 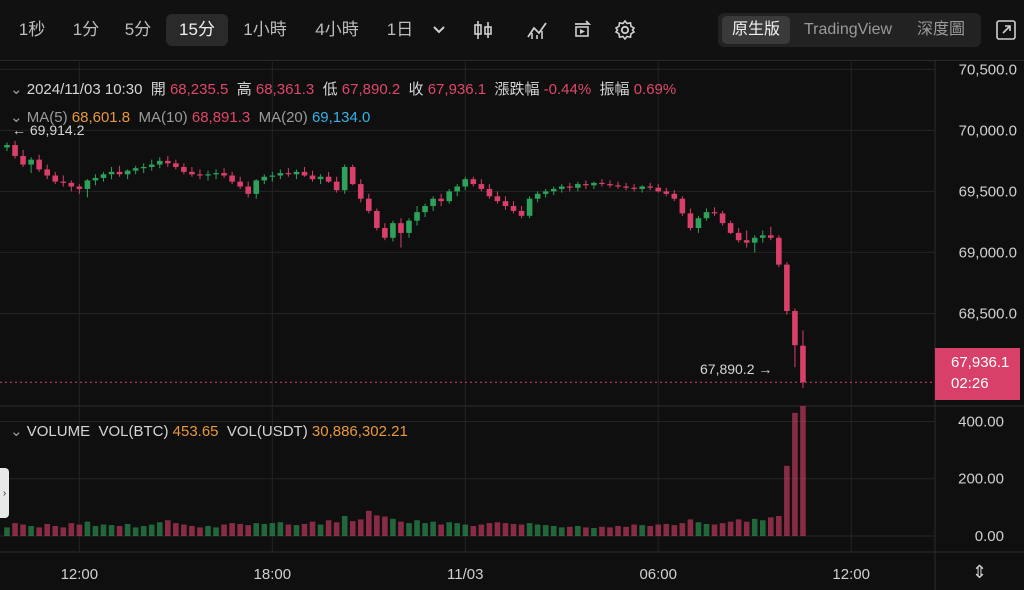 I want to click on timeframe-15m: 15分, so click(x=197, y=30).